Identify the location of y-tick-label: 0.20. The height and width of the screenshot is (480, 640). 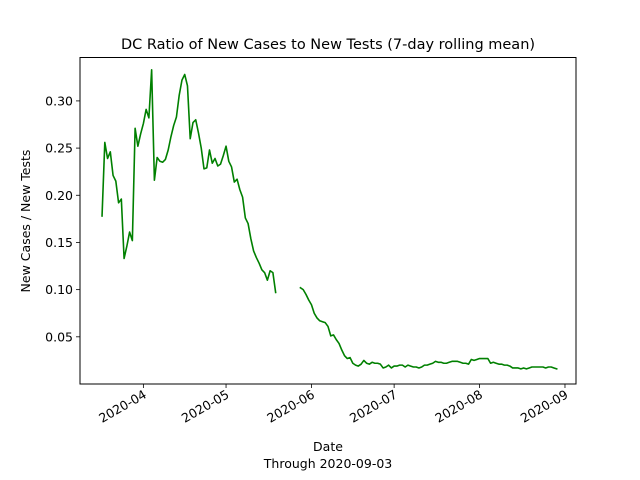
(59, 195).